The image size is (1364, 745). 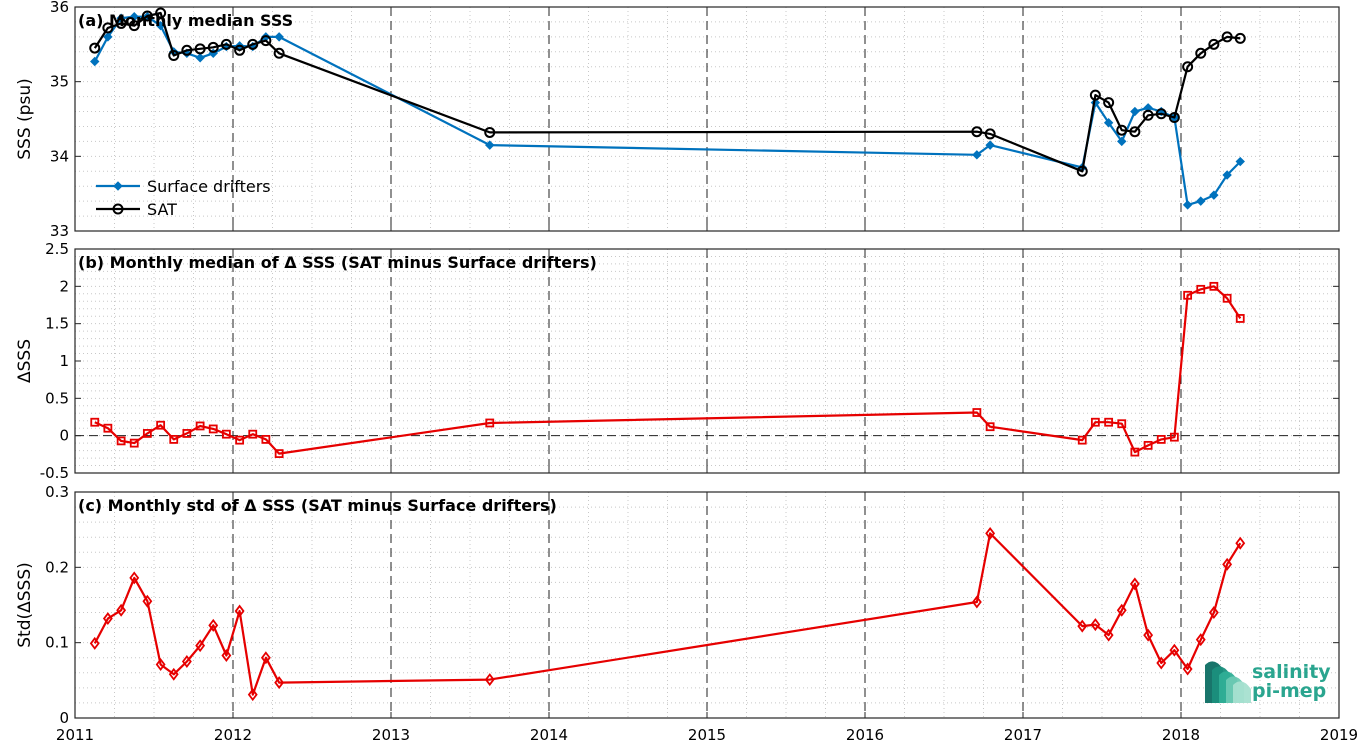 I want to click on logo-shape, so click(x=1242, y=692).